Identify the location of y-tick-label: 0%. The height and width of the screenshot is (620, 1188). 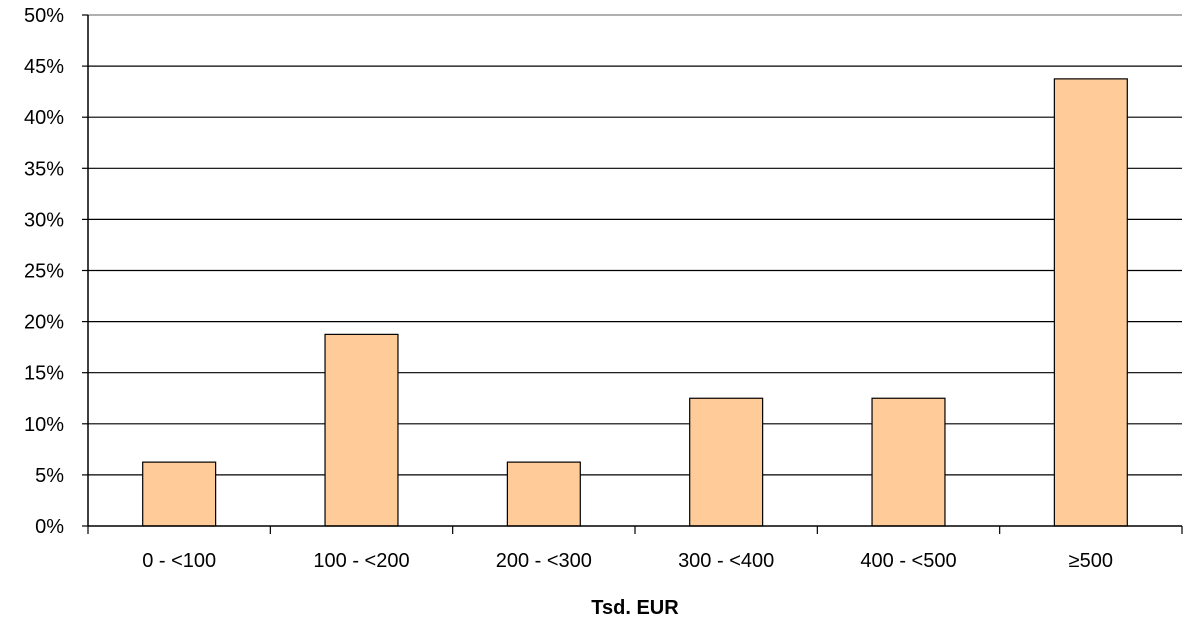
(49, 527).